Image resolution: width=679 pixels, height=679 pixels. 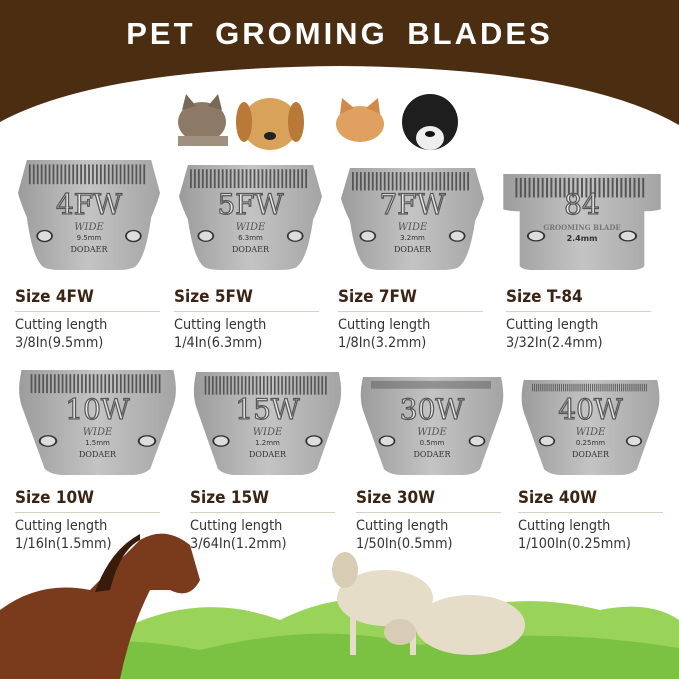 I want to click on blade-code: 84, so click(x=582, y=204).